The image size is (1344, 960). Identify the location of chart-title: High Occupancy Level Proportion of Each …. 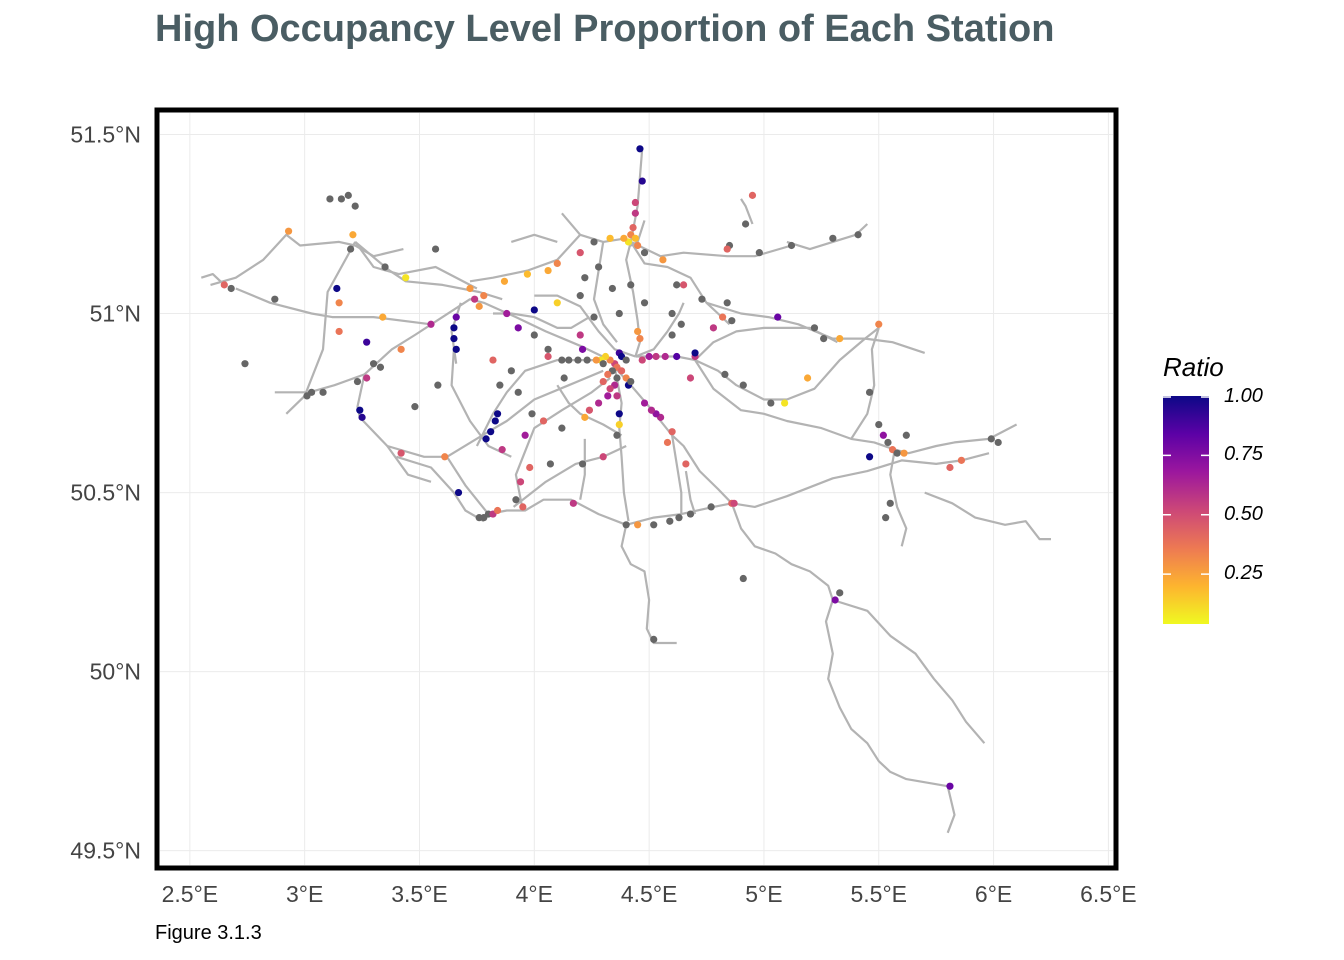
(605, 29).